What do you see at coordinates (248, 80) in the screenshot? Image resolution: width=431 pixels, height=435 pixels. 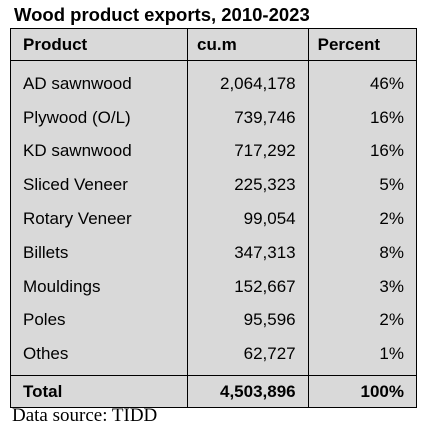 I see `volume-cell: 2,064,178` at bounding box center [248, 80].